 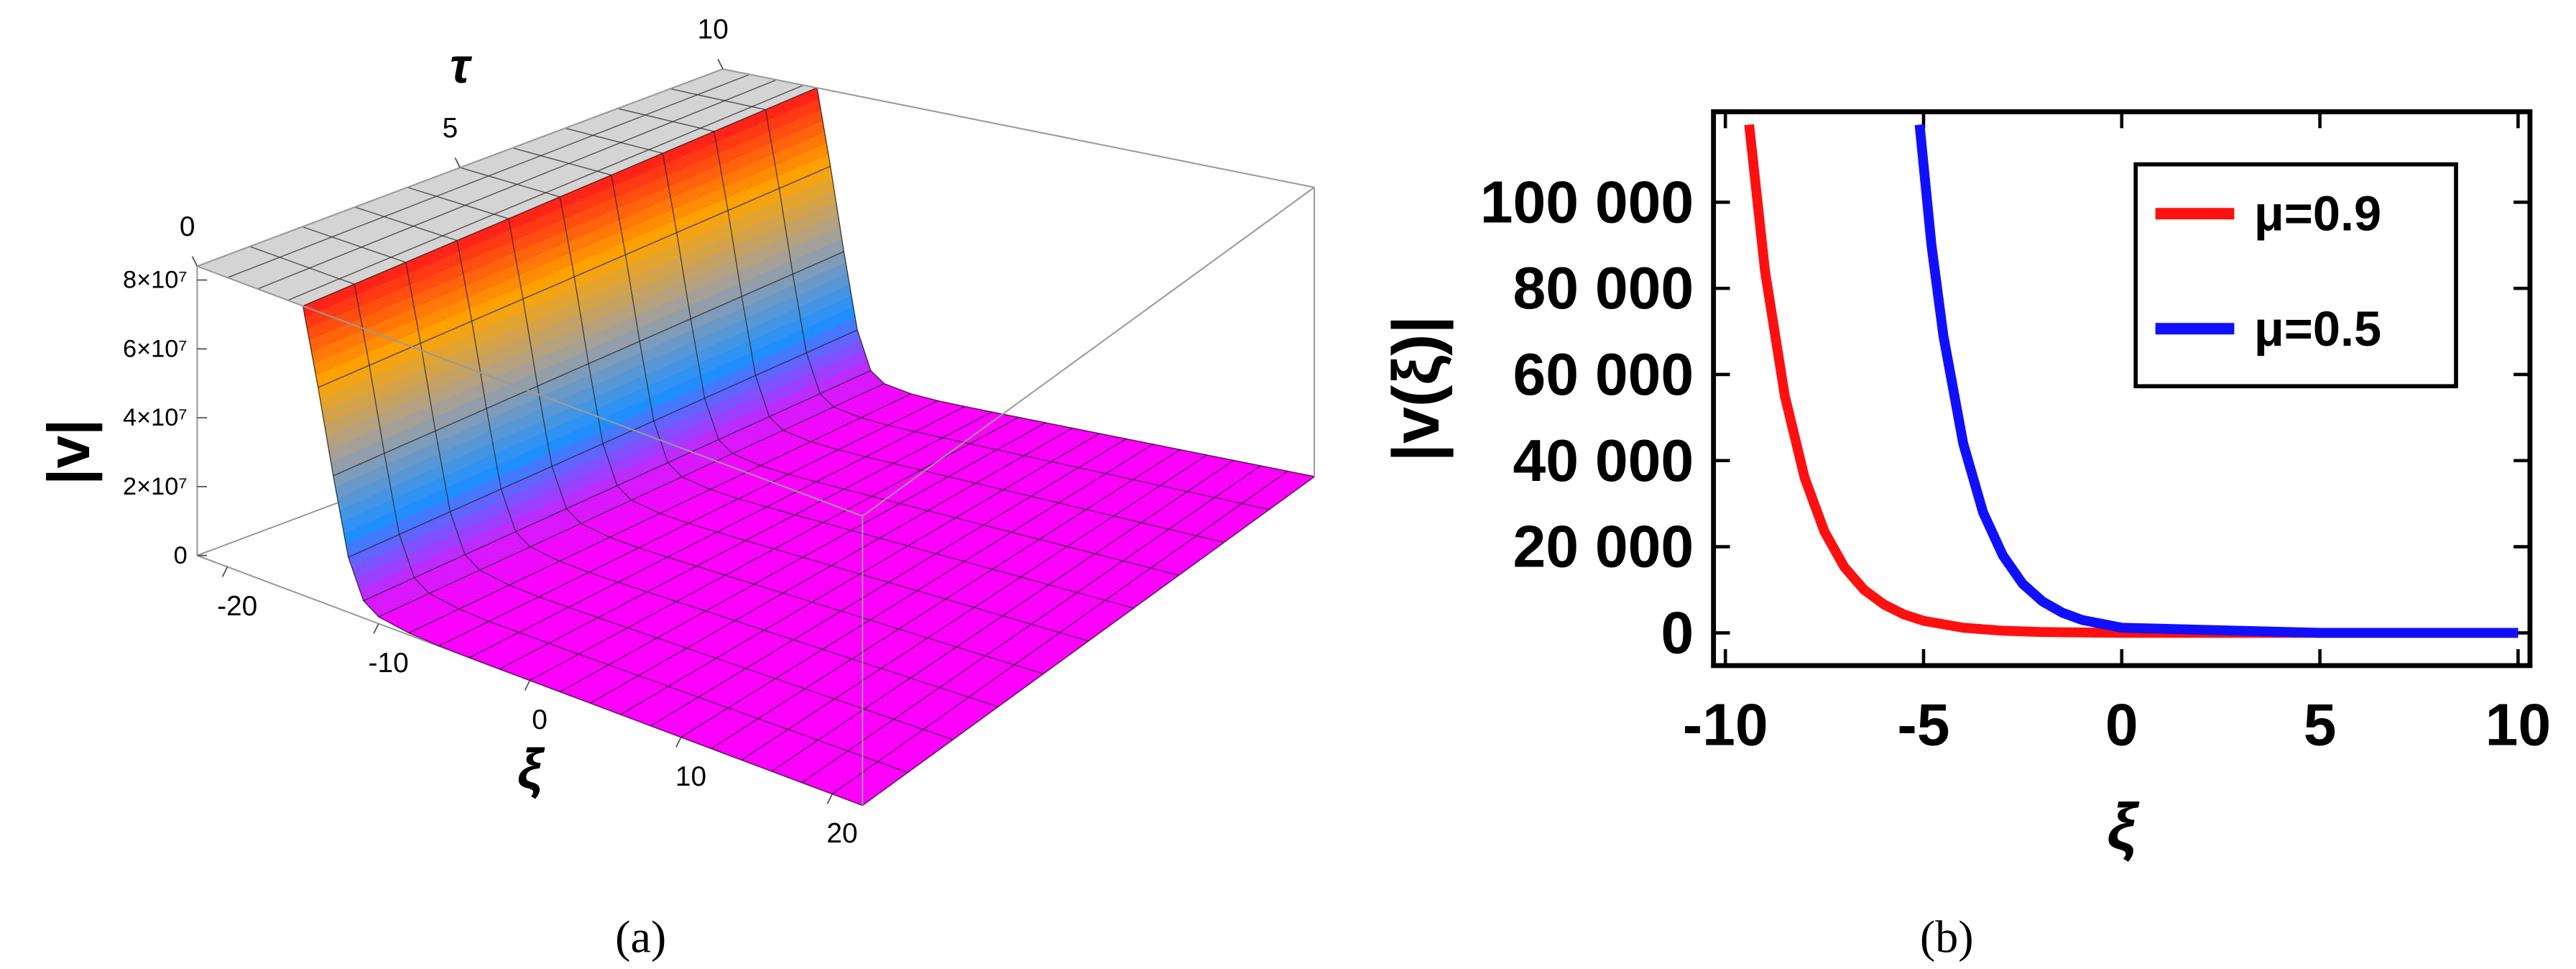 What do you see at coordinates (1678, 633) in the screenshot?
I see `y-tick-label: 0` at bounding box center [1678, 633].